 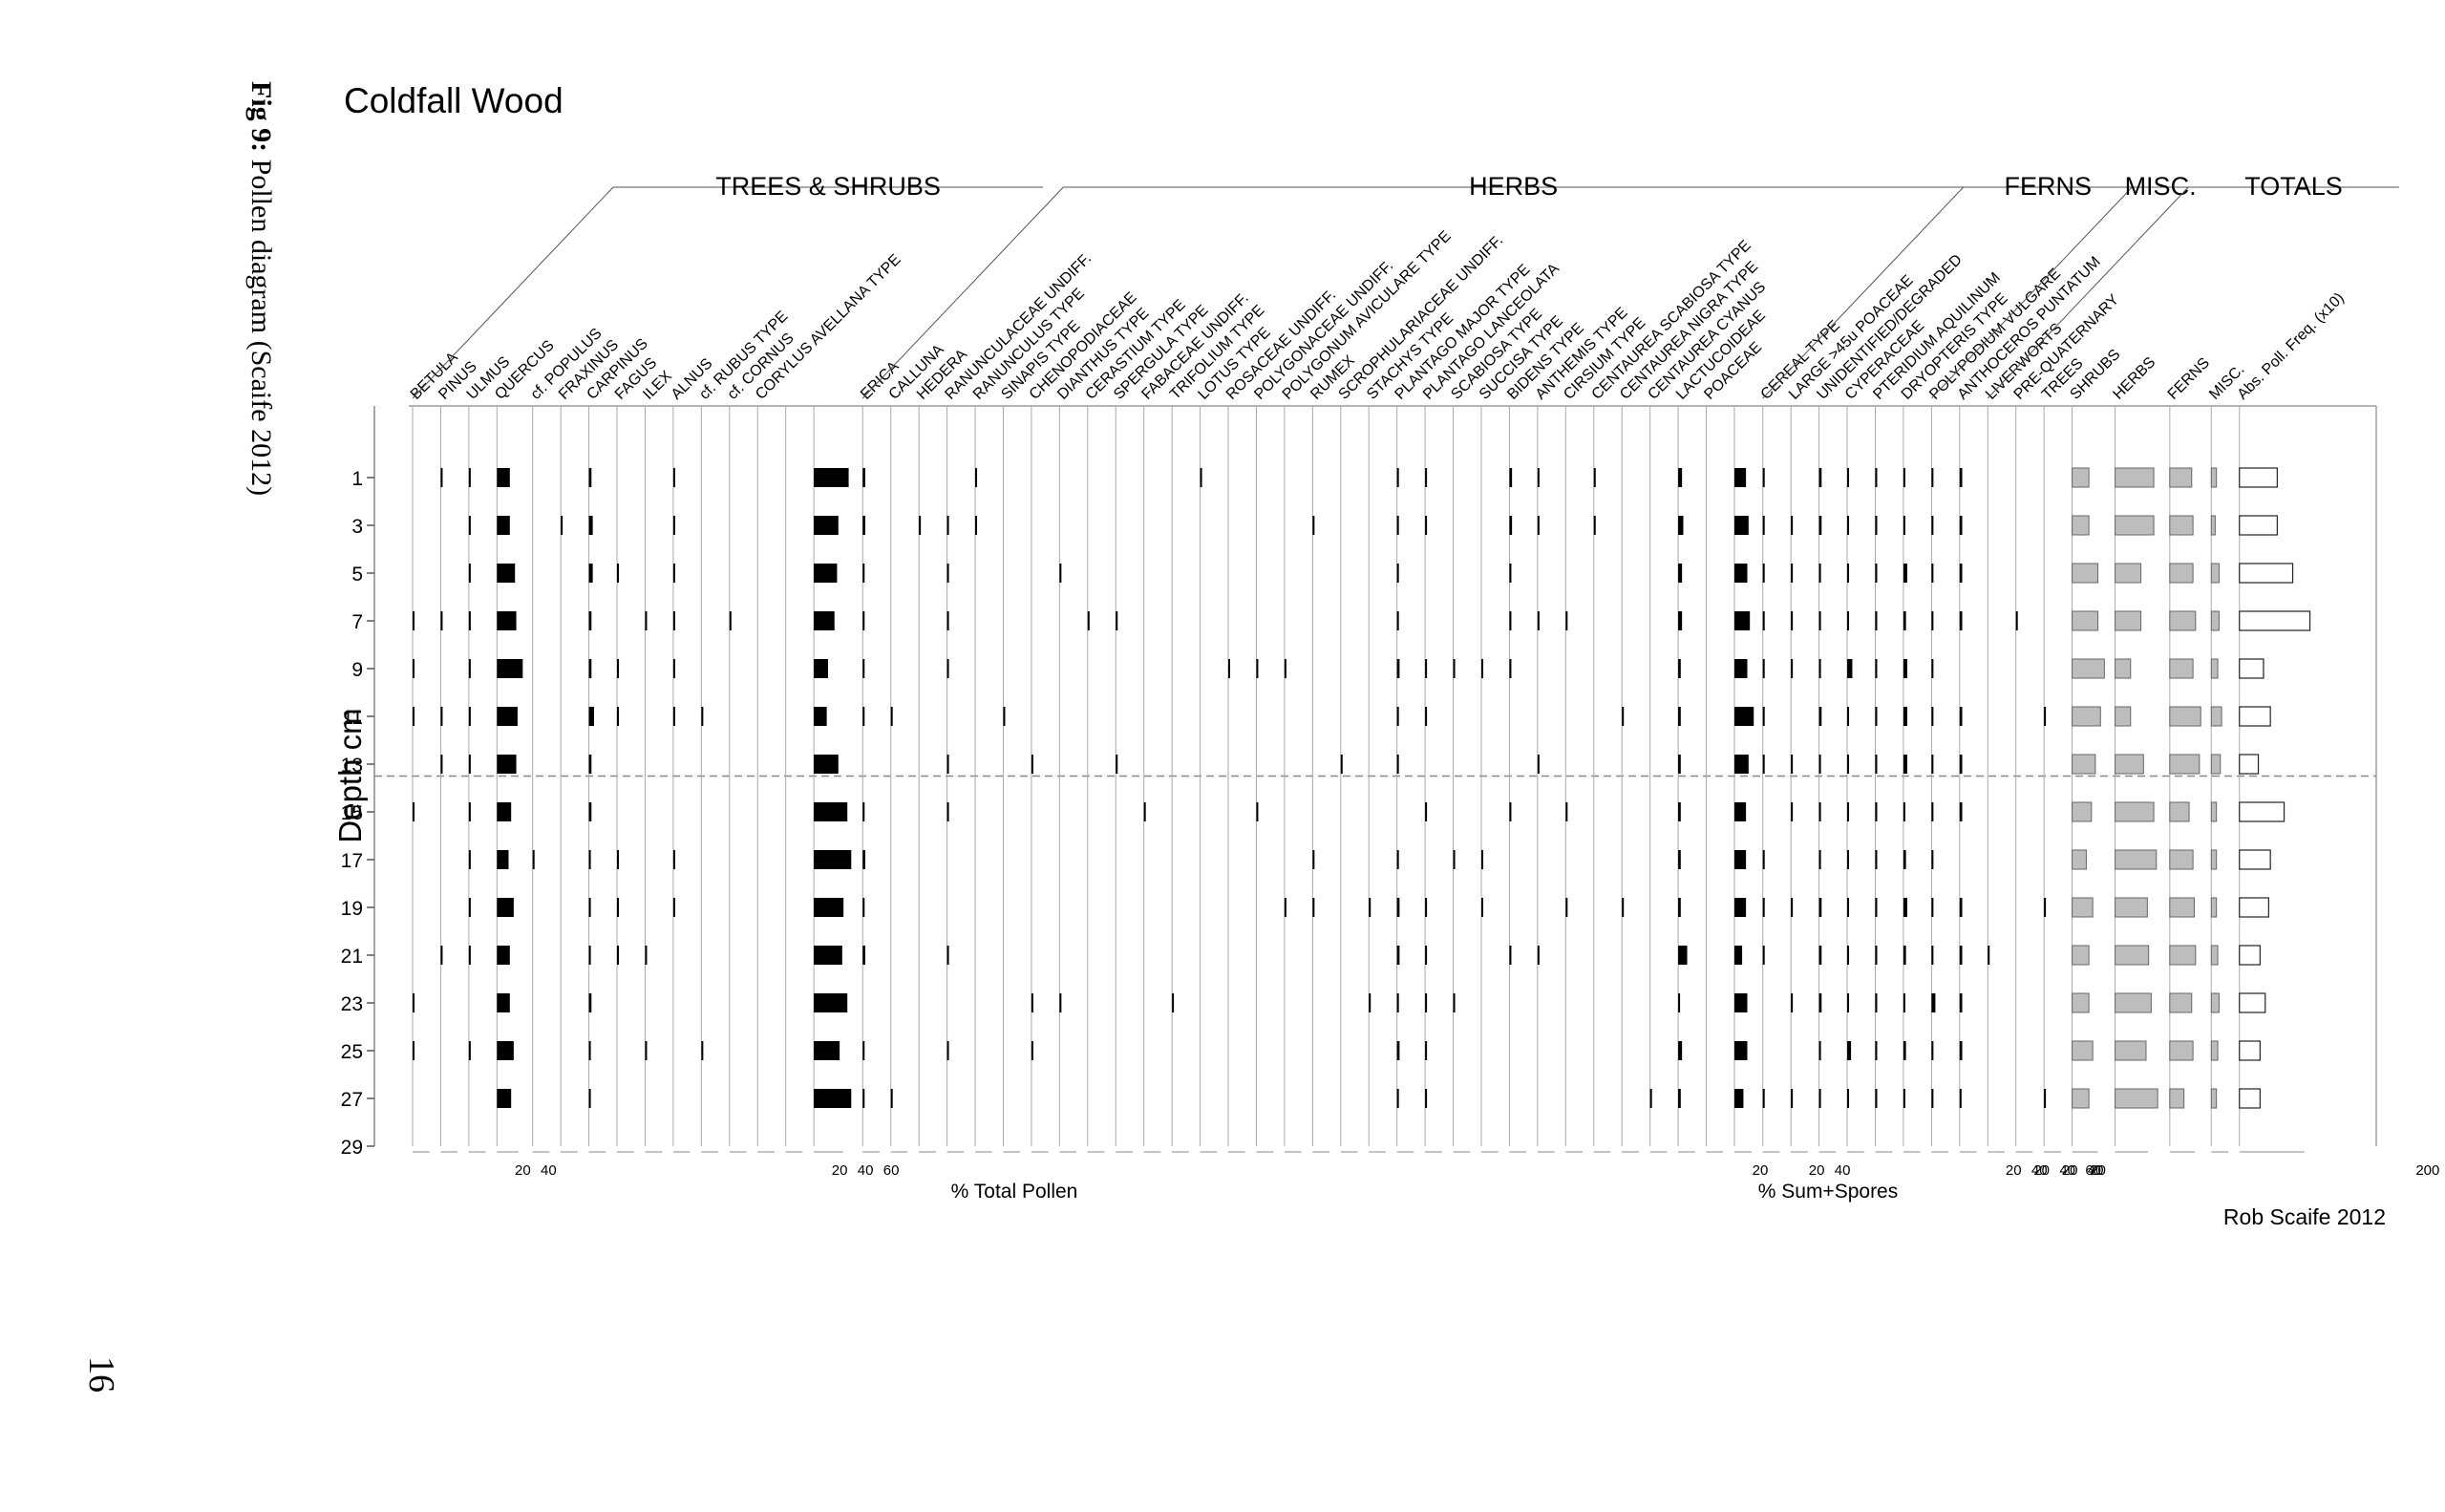 I want to click on y-tick-label: 1, so click(x=357, y=479).